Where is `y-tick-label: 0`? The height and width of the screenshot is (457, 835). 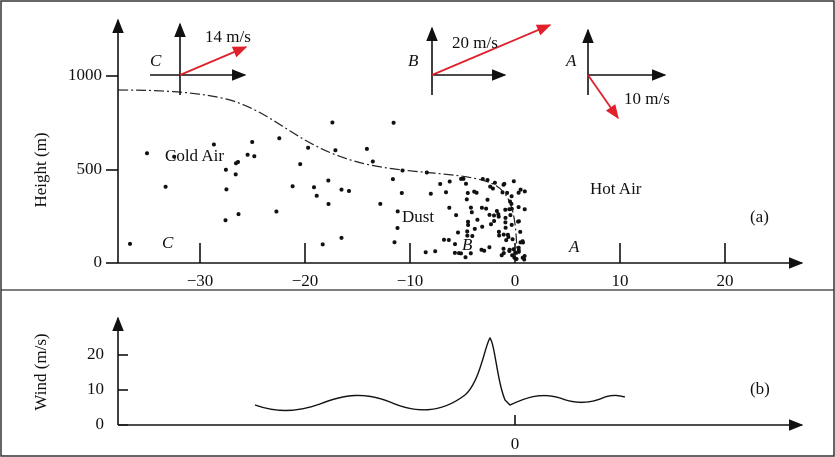 y-tick-label: 0 is located at coordinates (98, 261).